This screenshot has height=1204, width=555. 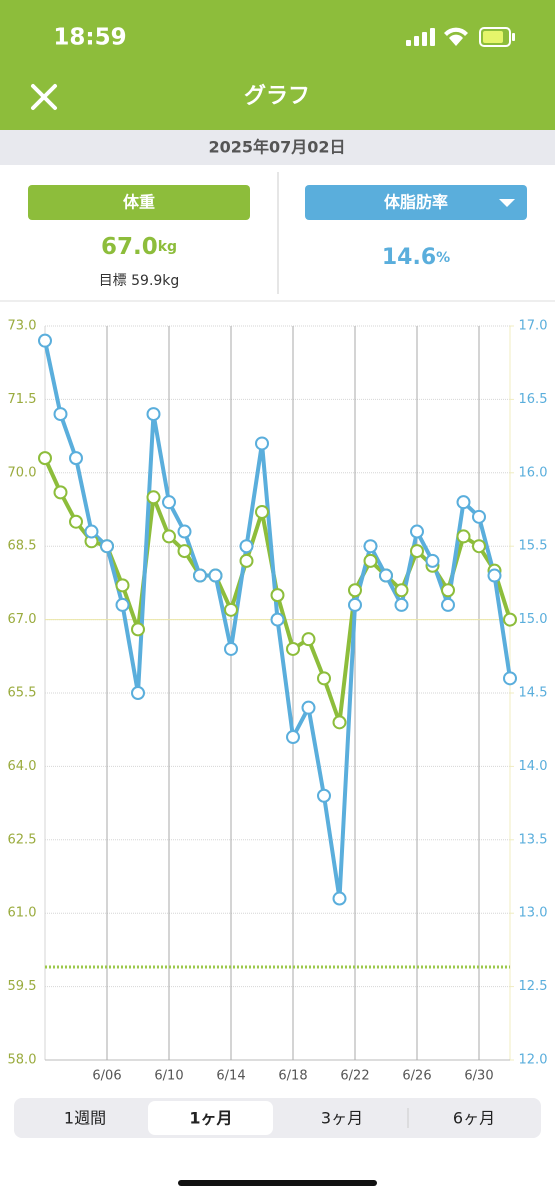 I want to click on y2-tick-label: 17.0, so click(x=533, y=326).